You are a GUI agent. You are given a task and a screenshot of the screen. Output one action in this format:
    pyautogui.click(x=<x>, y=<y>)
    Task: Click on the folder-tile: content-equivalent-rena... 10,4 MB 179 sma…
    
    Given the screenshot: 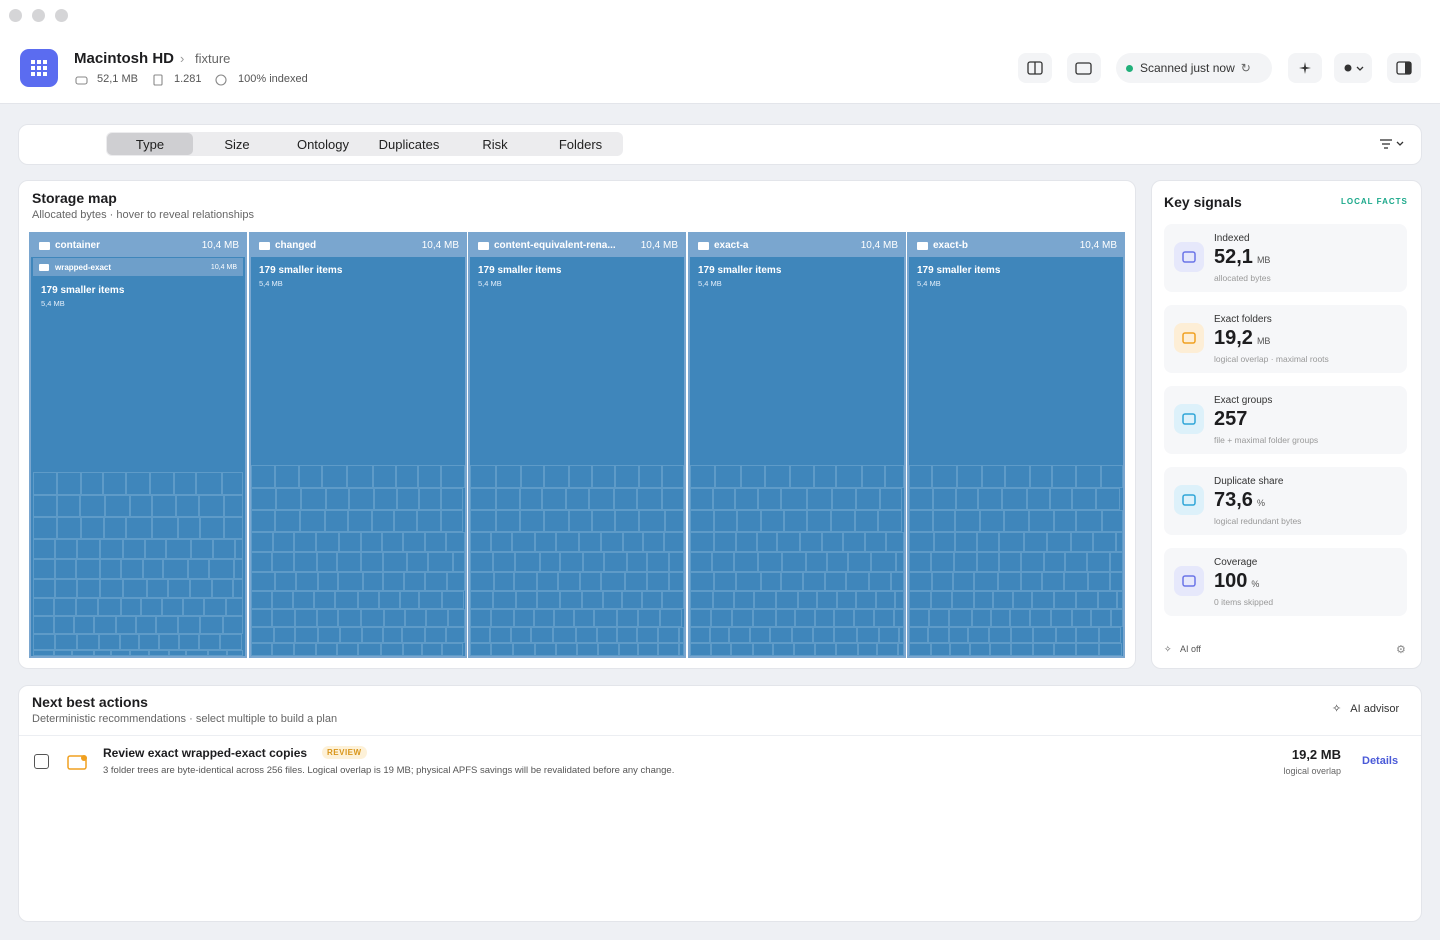 What is the action you would take?
    pyautogui.click(x=577, y=445)
    